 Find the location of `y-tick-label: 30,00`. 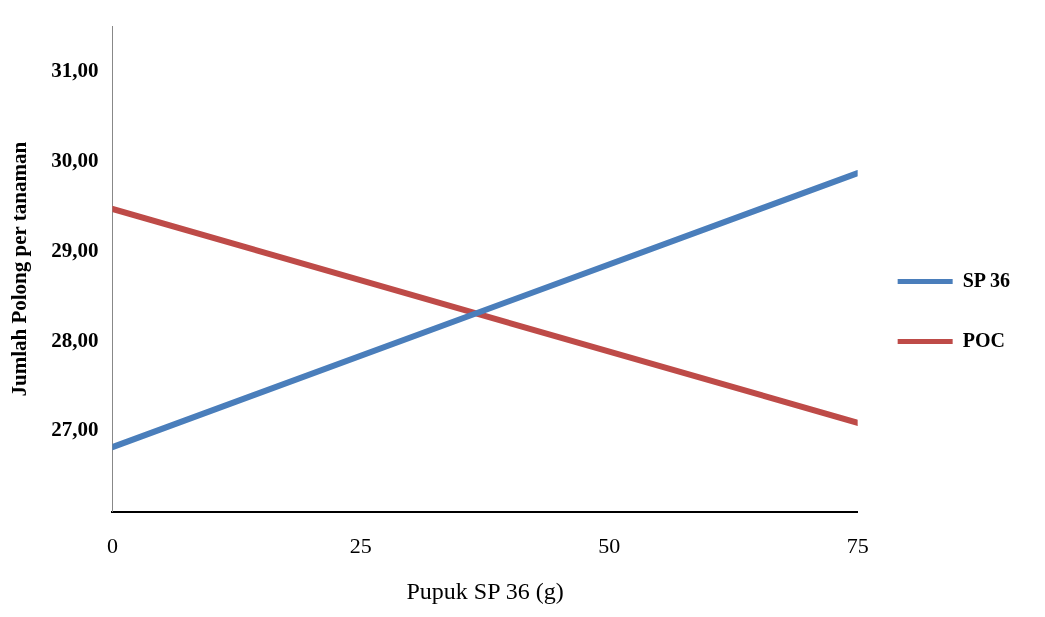

y-tick-label: 30,00 is located at coordinates (75, 159).